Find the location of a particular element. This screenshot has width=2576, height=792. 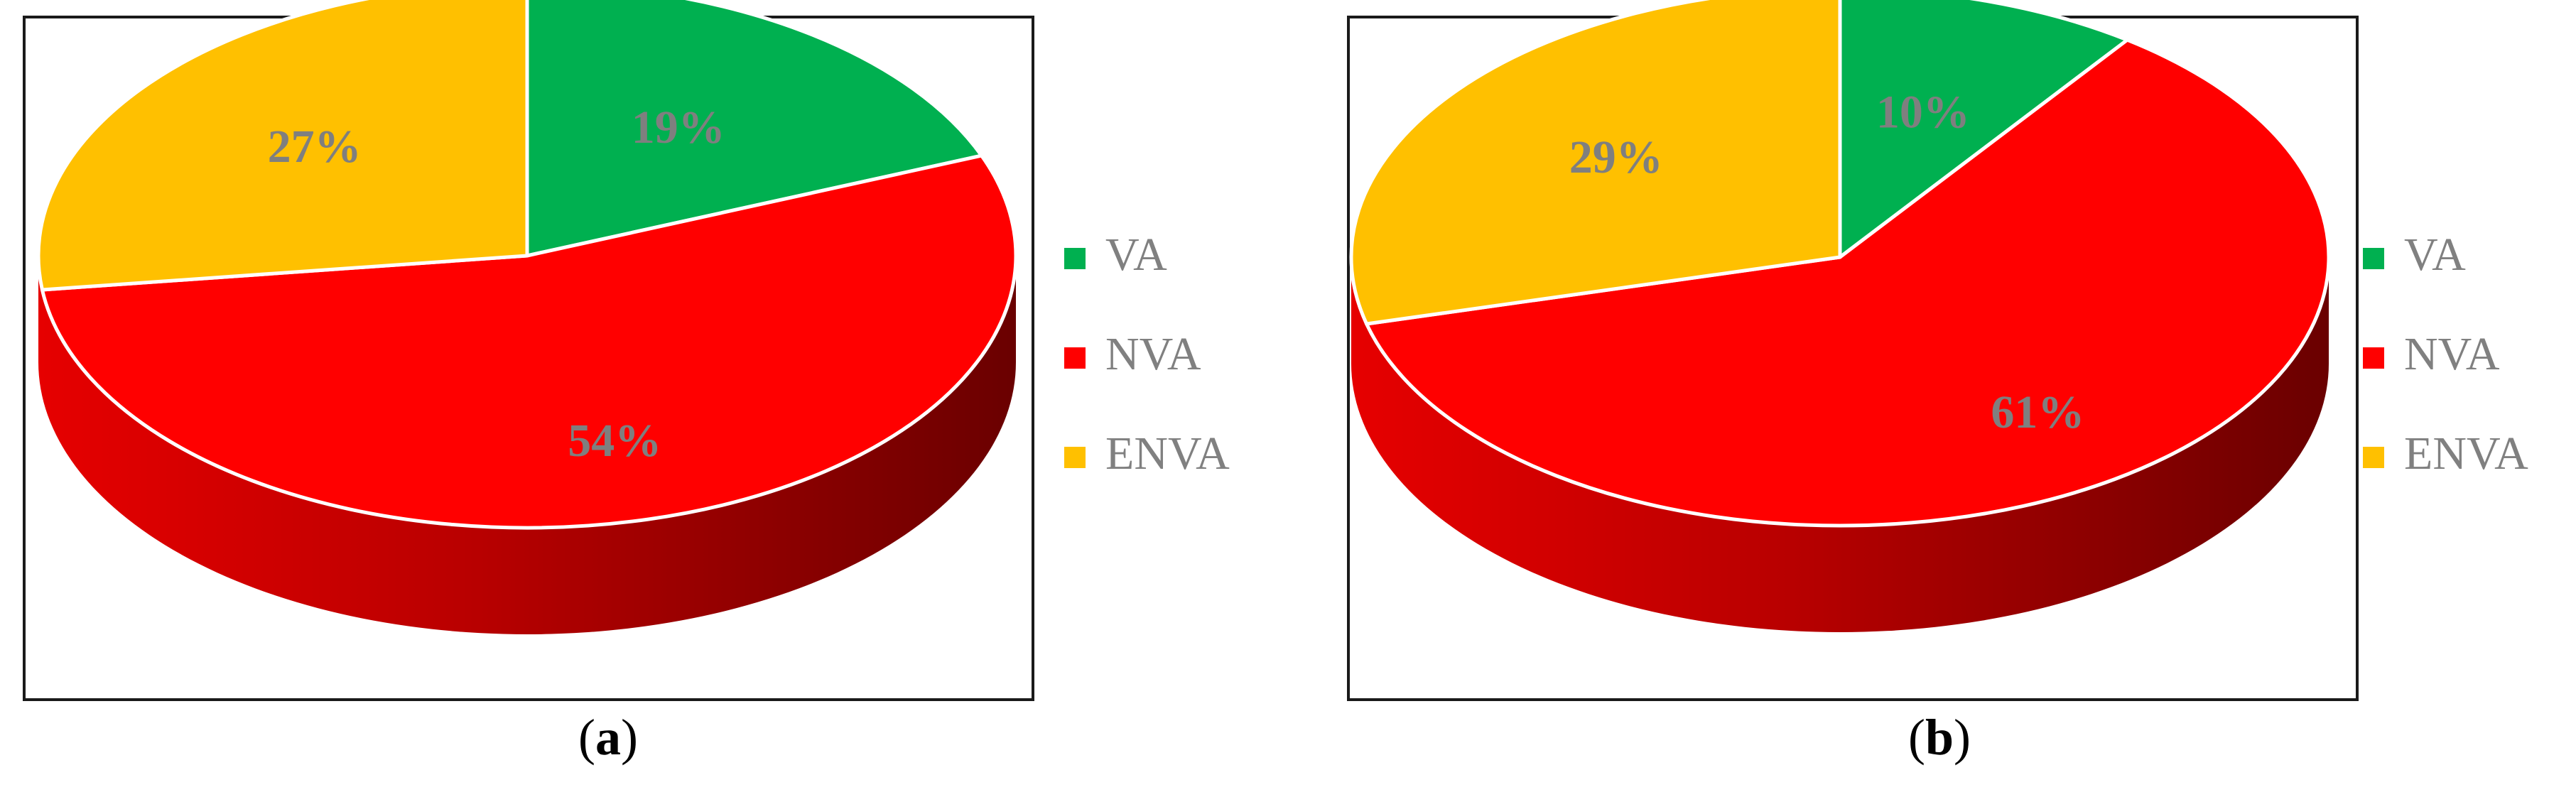

data-label-nva: 61% is located at coordinates (2037, 412).